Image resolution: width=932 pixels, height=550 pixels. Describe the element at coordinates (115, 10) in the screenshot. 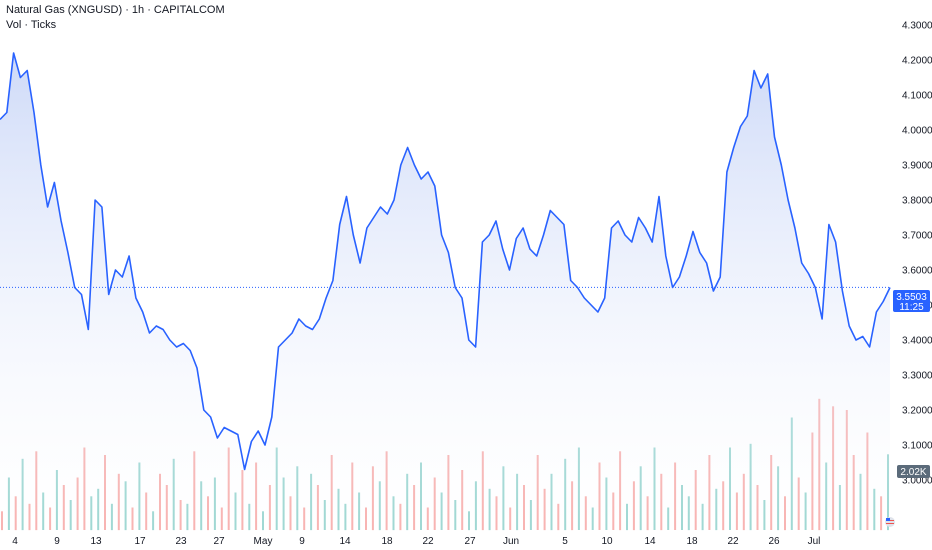

I see `symbol-title: Natural Gas (XNGUSD) · 1h · CAPITALCOM` at that location.